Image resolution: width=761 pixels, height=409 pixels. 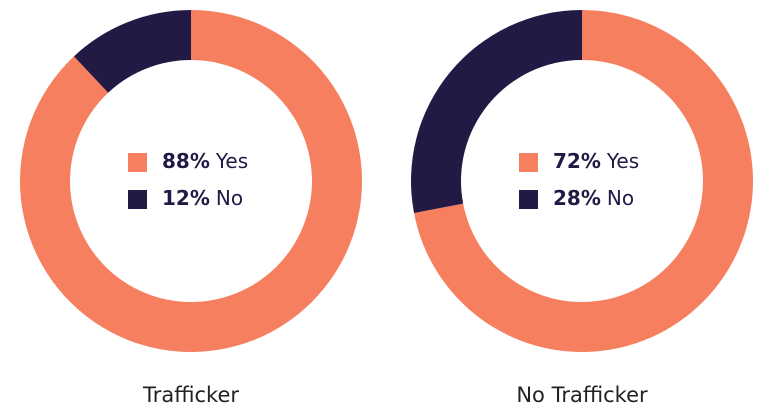 I want to click on legend-label: 72% Yes, so click(x=596, y=161).